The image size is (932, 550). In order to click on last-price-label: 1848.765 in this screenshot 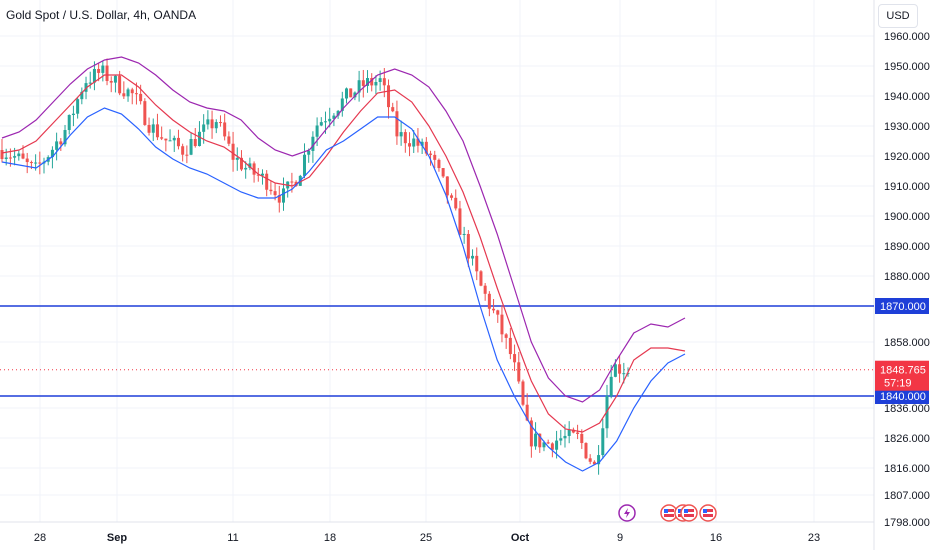, I will do `click(903, 371)`.